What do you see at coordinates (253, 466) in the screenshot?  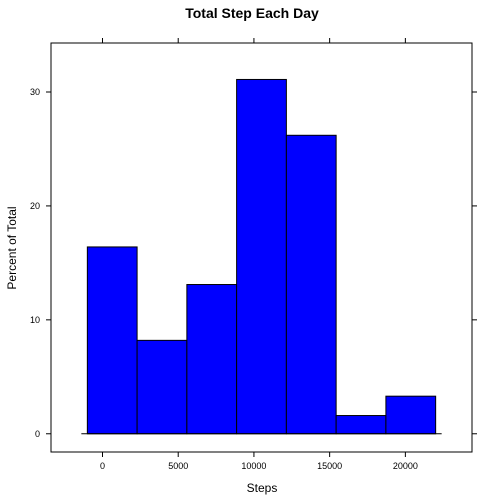 I see `x-tick-label: 10000` at bounding box center [253, 466].